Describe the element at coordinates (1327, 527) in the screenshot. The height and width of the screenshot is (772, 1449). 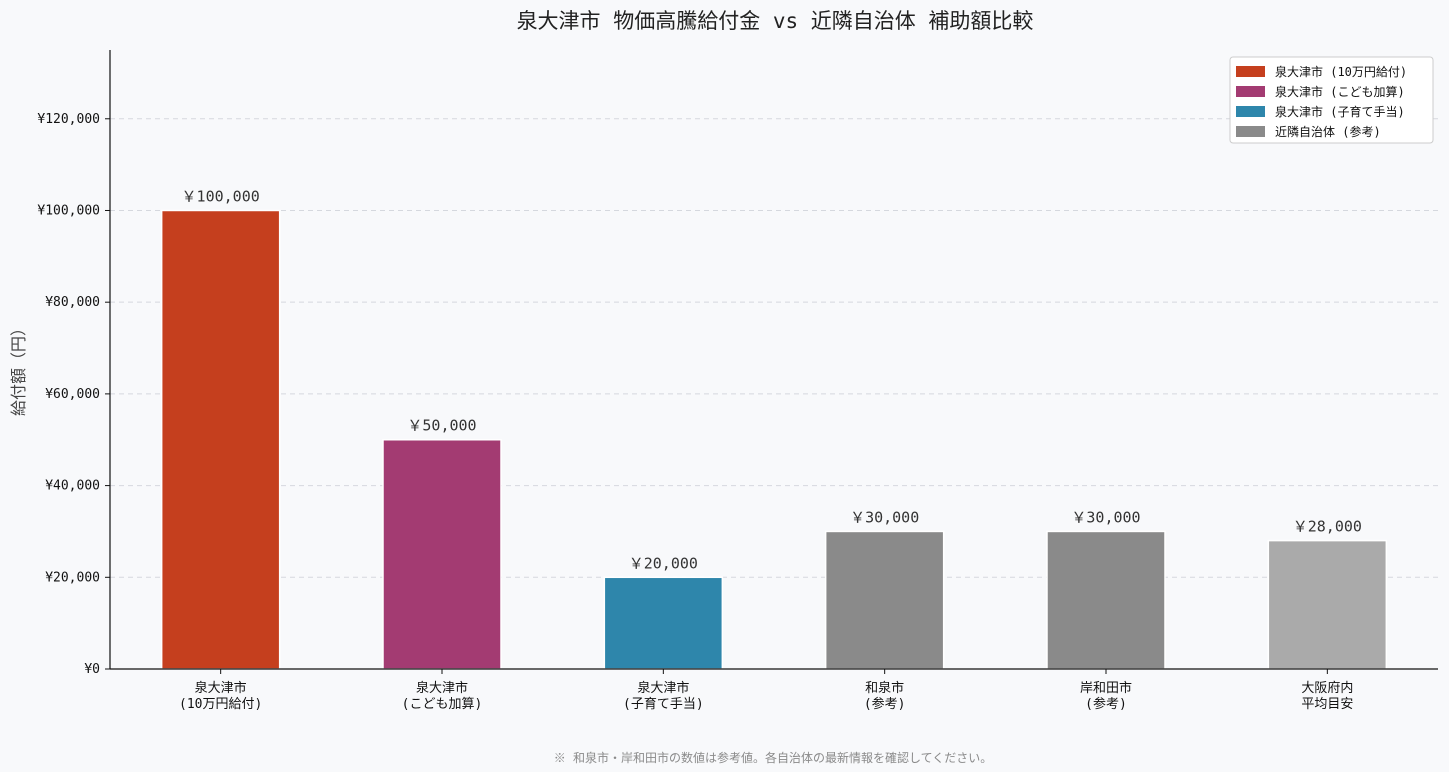
I see `value-label: ￥28,000` at that location.